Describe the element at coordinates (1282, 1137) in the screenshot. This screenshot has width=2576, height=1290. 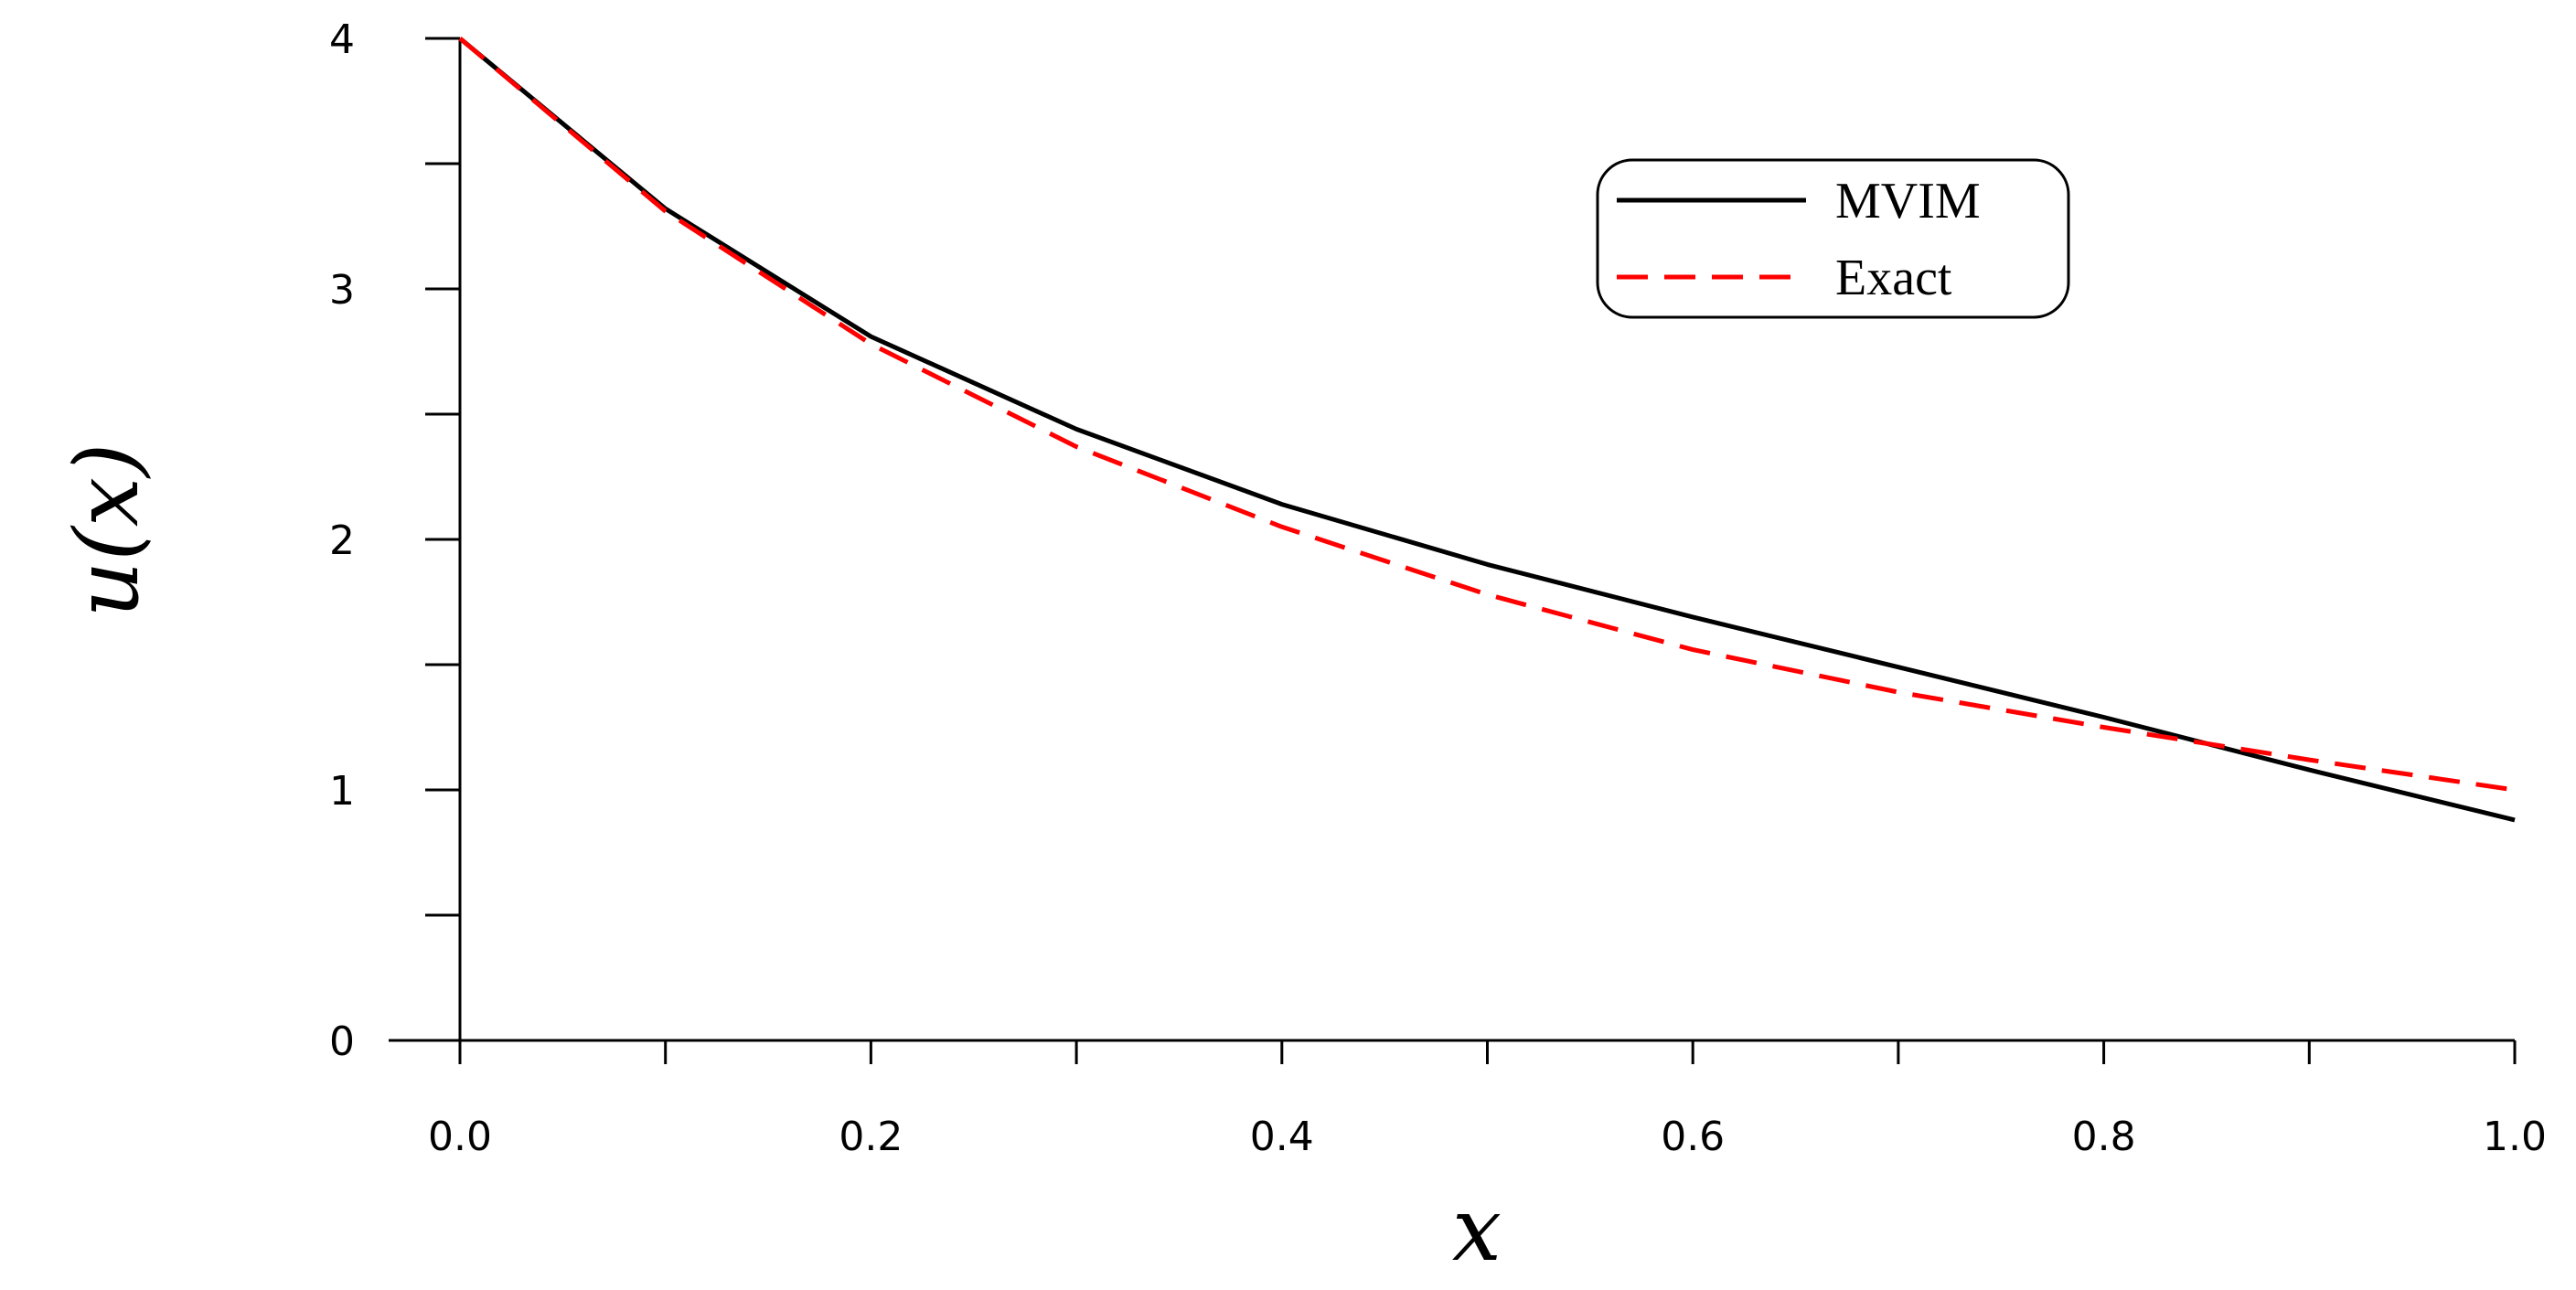
I see `x-tick-label: 0.4` at that location.